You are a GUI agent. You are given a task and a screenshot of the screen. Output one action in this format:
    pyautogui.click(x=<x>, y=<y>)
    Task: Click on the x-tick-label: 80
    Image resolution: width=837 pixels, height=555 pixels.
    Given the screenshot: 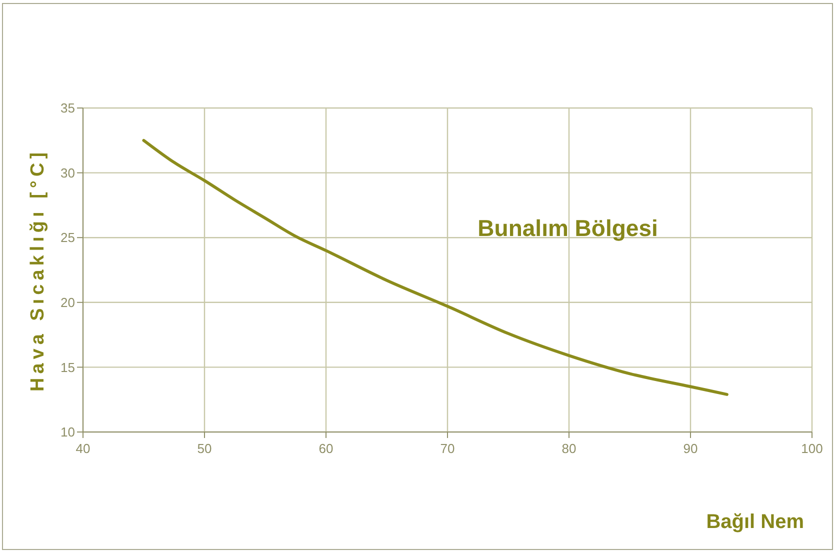 What is the action you would take?
    pyautogui.click(x=569, y=448)
    